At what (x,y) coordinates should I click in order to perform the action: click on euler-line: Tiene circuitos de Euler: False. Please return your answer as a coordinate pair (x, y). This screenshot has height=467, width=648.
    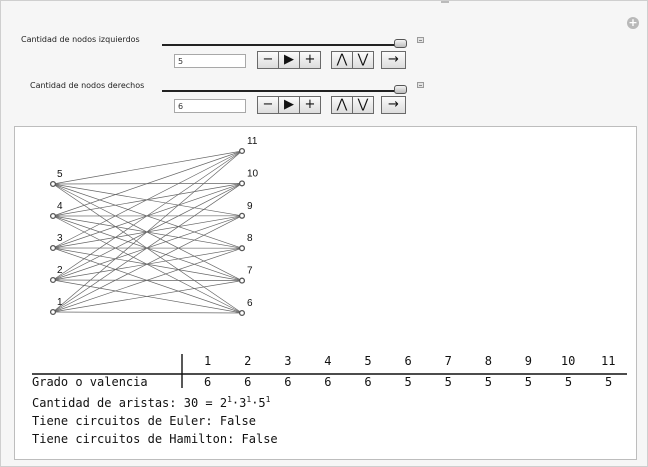
    Looking at the image, I should click on (144, 421).